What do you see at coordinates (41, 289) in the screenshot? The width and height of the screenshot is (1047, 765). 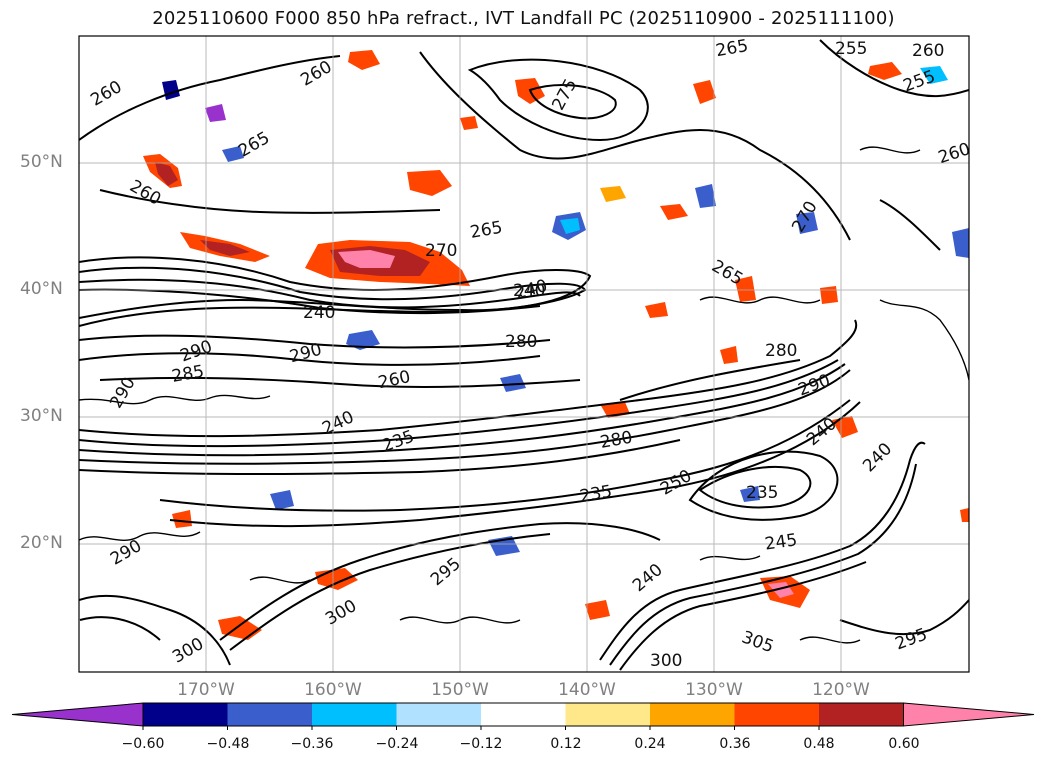 I see `lat-label-40n: 40°N` at bounding box center [41, 289].